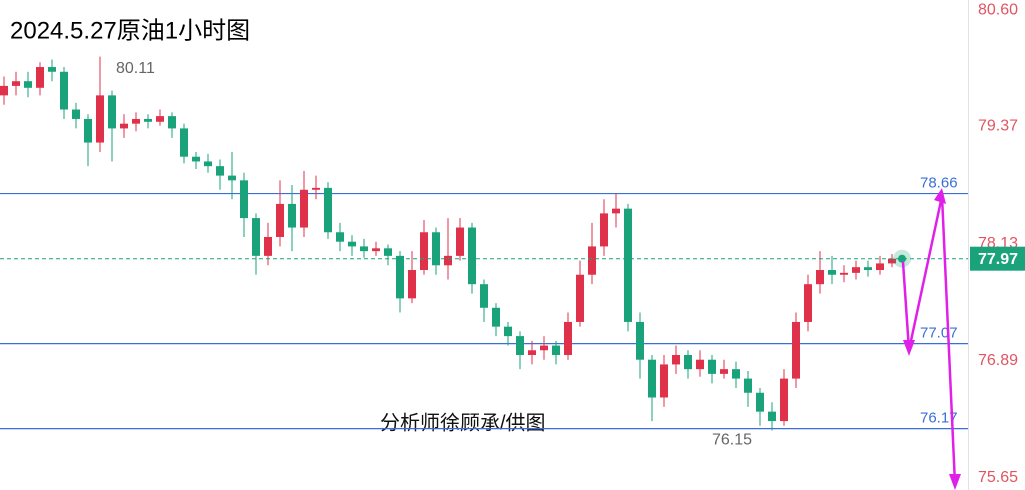  What do you see at coordinates (939, 333) in the screenshot?
I see `level-label: 77.07` at bounding box center [939, 333].